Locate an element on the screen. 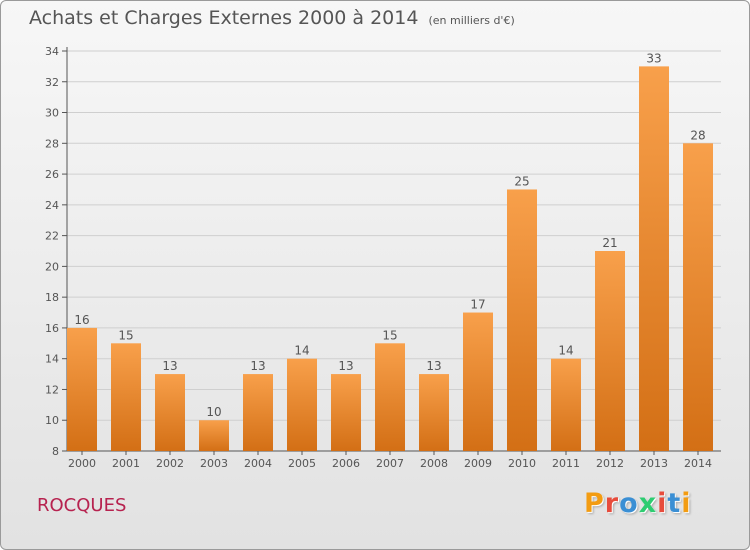  bar-2013 is located at coordinates (654, 258).